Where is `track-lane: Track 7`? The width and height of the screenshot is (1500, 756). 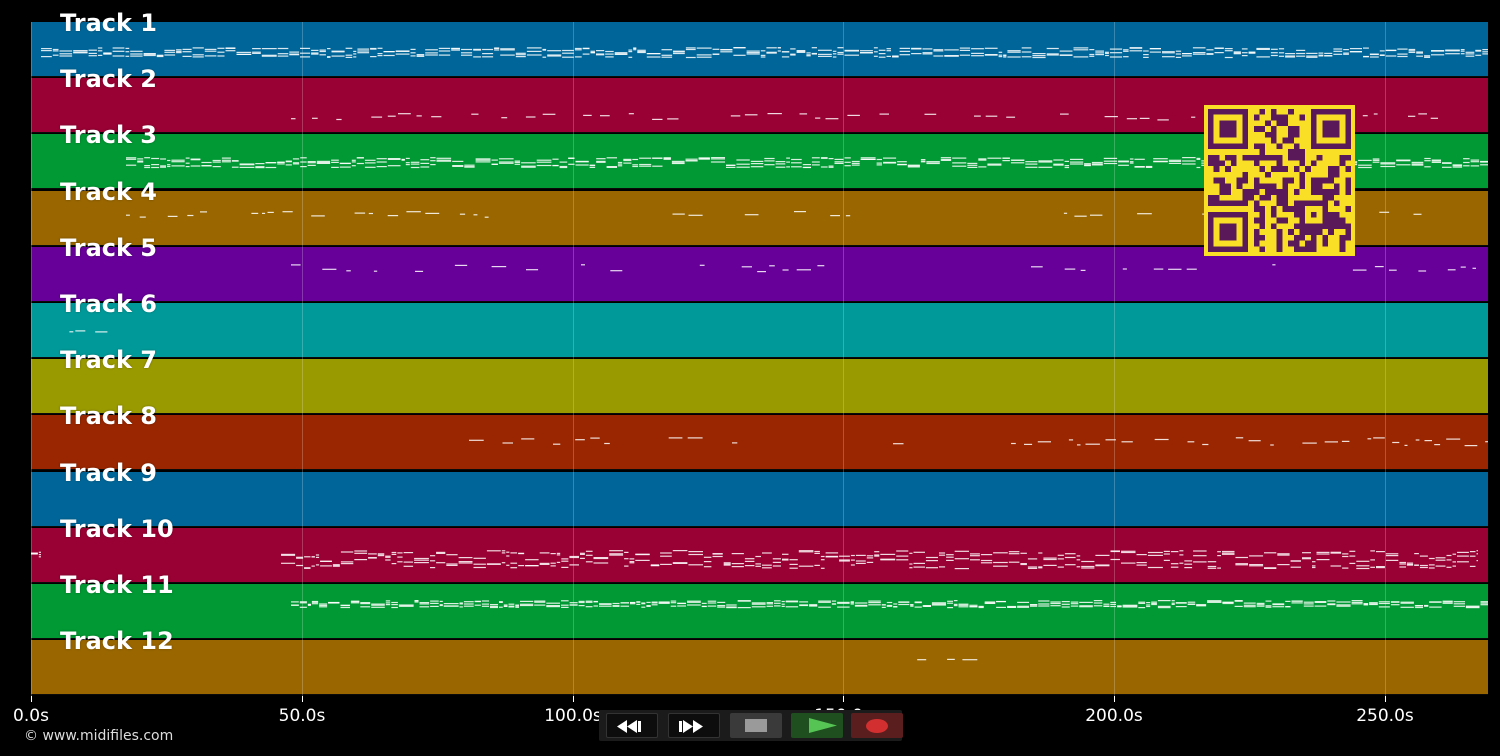
track-lane: Track 7 is located at coordinates (759, 380).